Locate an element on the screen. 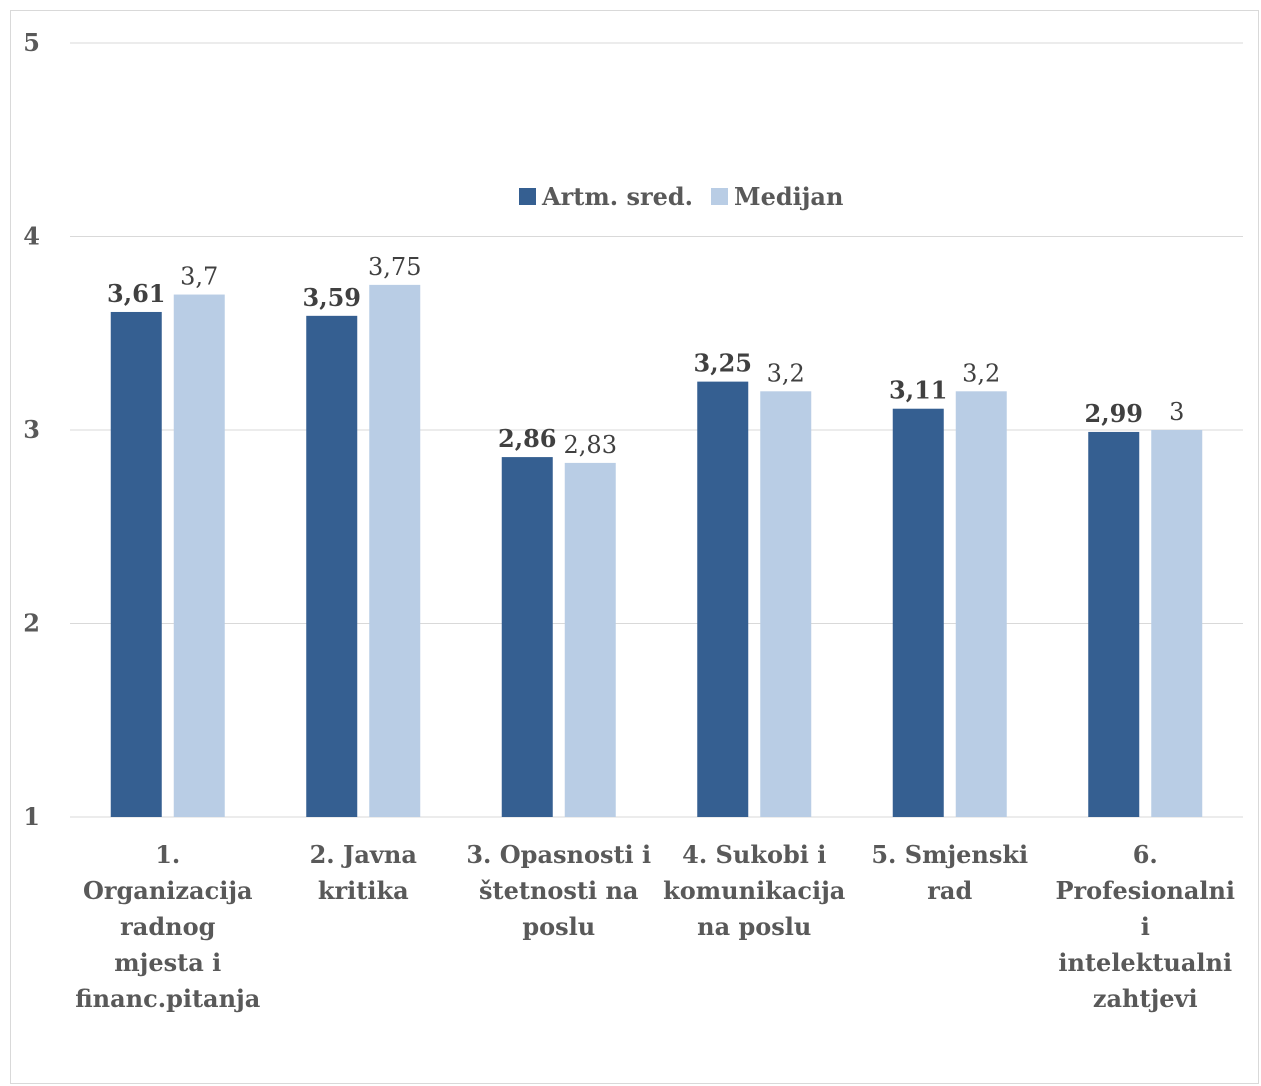  legend-label: Artm. sred. is located at coordinates (617, 196).